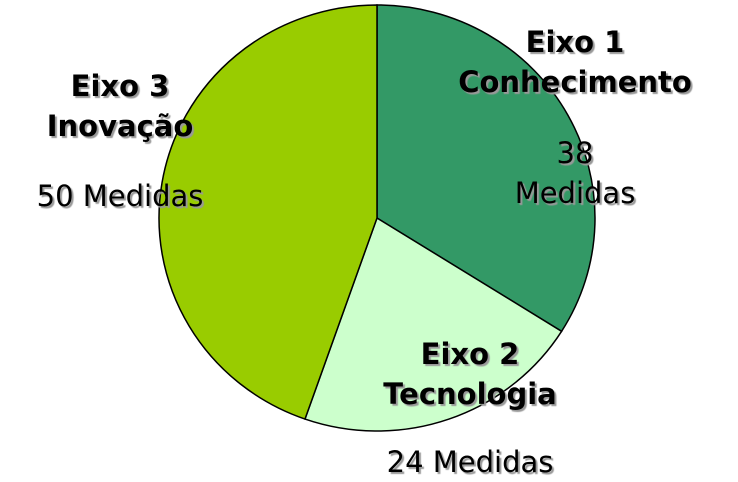 This screenshot has width=738, height=482. I want to click on slice-label: Eixo 3 Inovação, so click(120, 106).